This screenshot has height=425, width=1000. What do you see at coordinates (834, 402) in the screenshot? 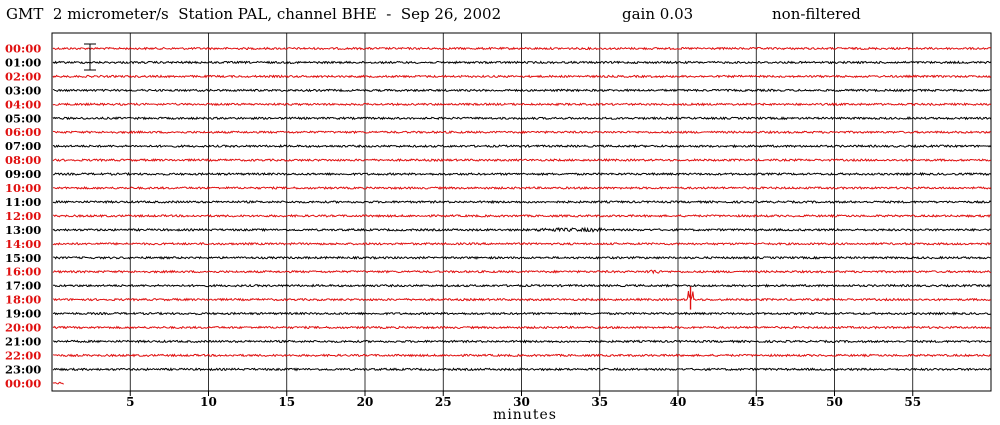
I see `x-tick-label: 50` at bounding box center [834, 402].